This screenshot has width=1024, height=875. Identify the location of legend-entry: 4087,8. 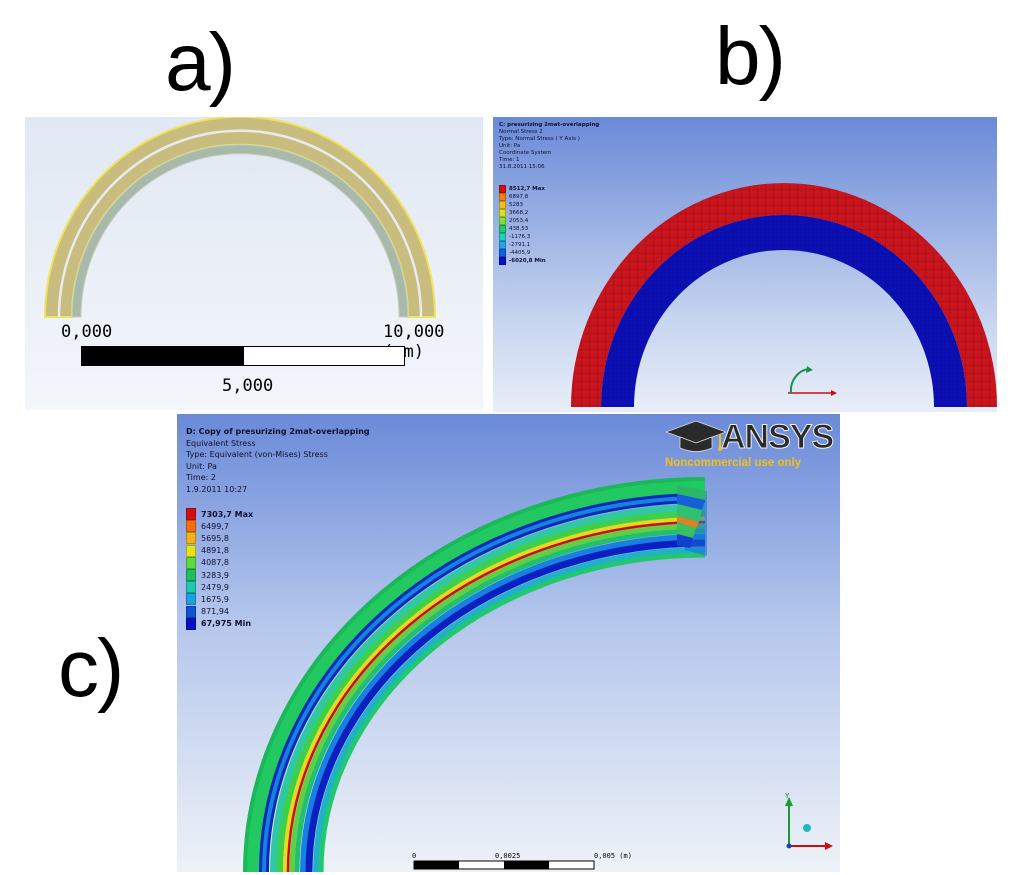
(219, 562).